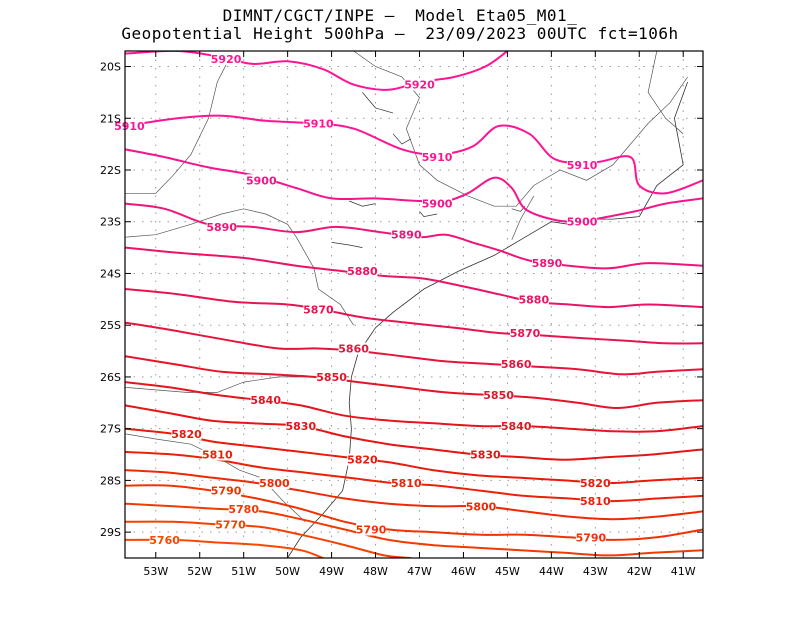 Image resolution: width=800 pixels, height=618 pixels. Describe the element at coordinates (516, 364) in the screenshot. I see `contour-label: 5860` at that location.